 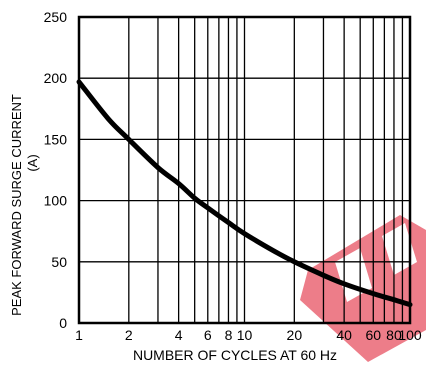 I want to click on y-axis-label-line1: PEAK FORWARD SURGE CURRENT, so click(x=16, y=205).